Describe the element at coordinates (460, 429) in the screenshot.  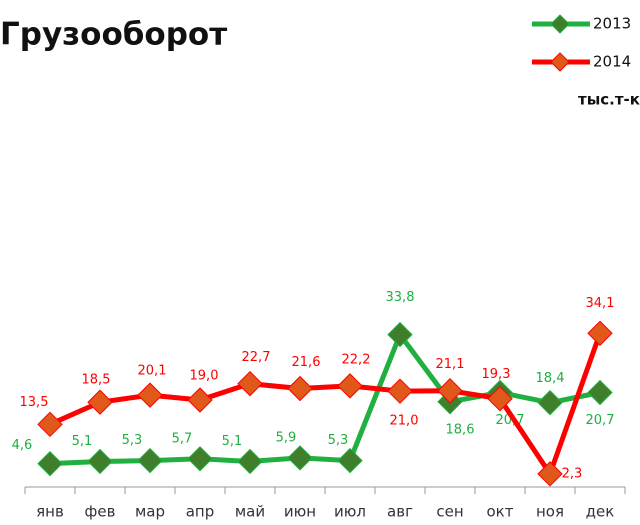
I see `data-label: 18,6` at that location.